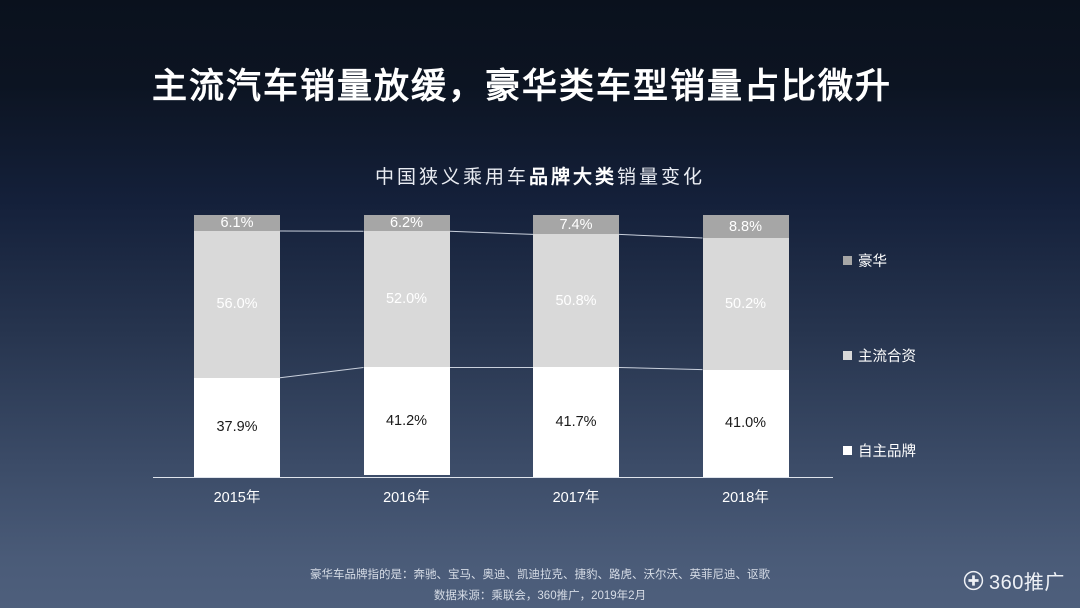 The height and width of the screenshot is (608, 1080). What do you see at coordinates (451, 177) in the screenshot?
I see `chart-subtitle-prefix: 中国狭义乘用车` at bounding box center [451, 177].